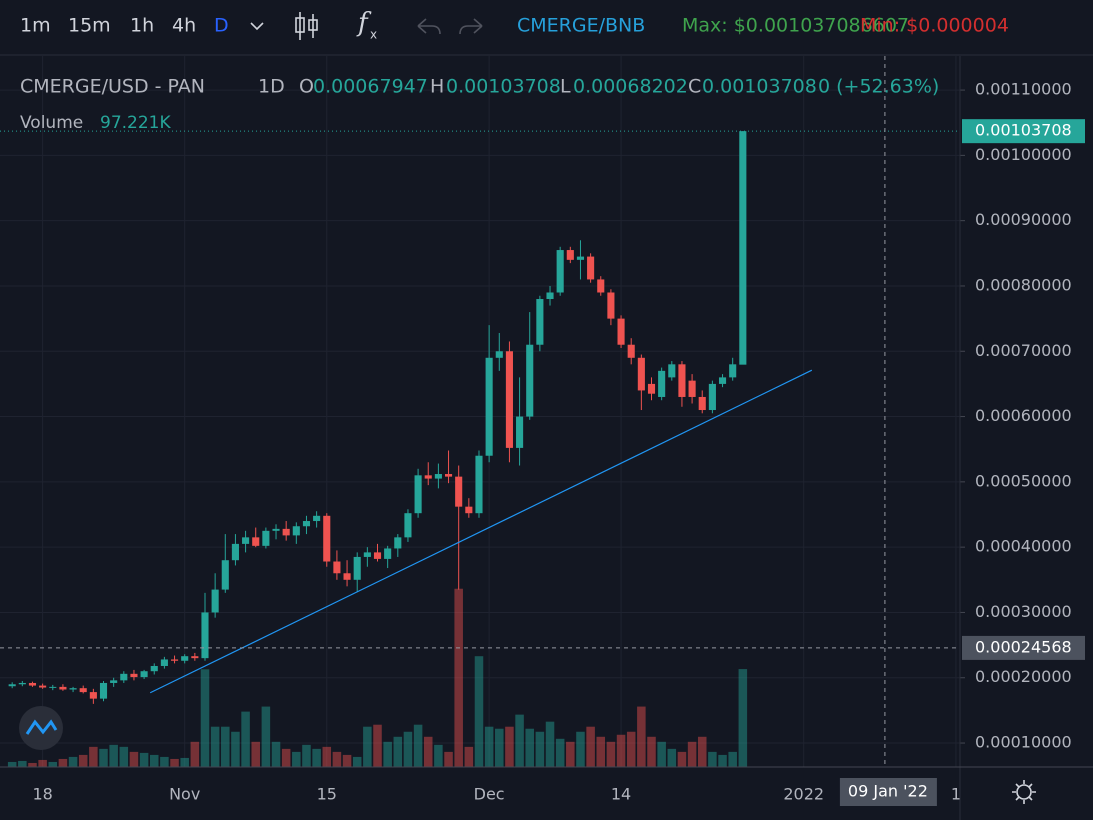  Describe the element at coordinates (489, 794) in the screenshot. I see `x-tick-label: Dec` at that location.